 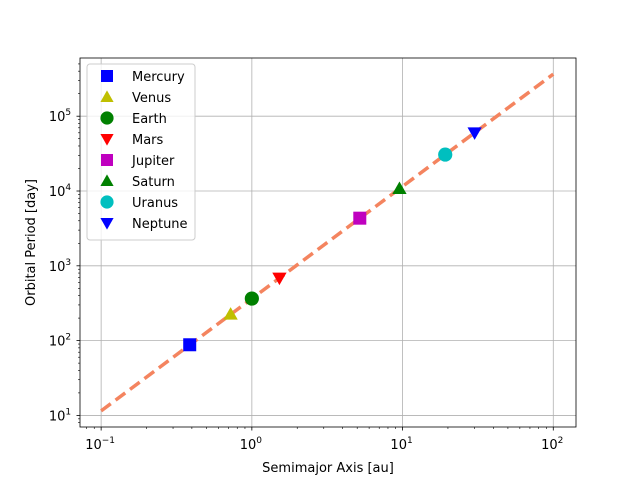 I want to click on legend-label-earth: Earth, so click(x=149, y=119).